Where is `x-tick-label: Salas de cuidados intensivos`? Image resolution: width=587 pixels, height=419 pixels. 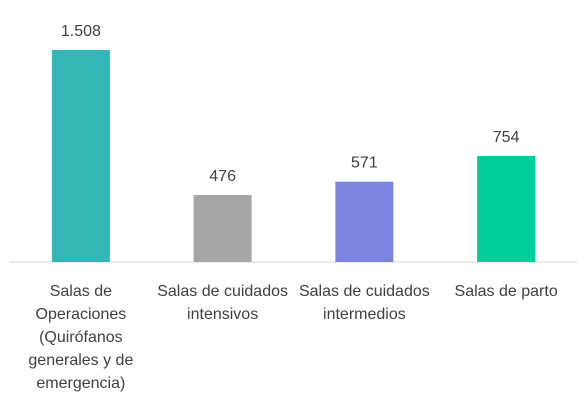 x-tick-label: Salas de cuidados intensivos is located at coordinates (222, 303).